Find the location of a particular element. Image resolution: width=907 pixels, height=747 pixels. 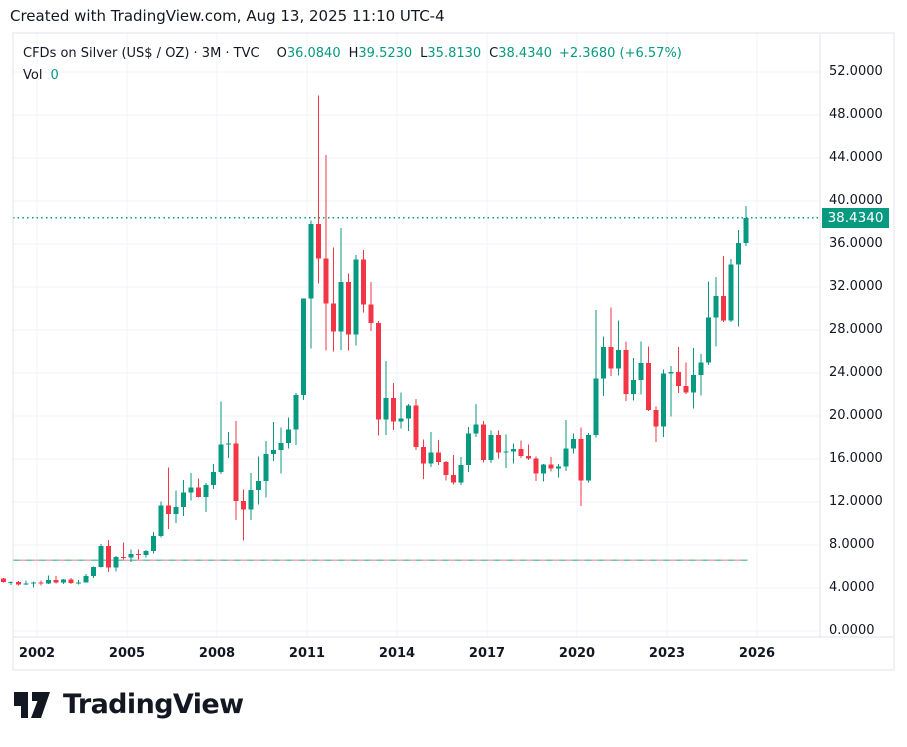

high-value: 39.5230 is located at coordinates (385, 53).